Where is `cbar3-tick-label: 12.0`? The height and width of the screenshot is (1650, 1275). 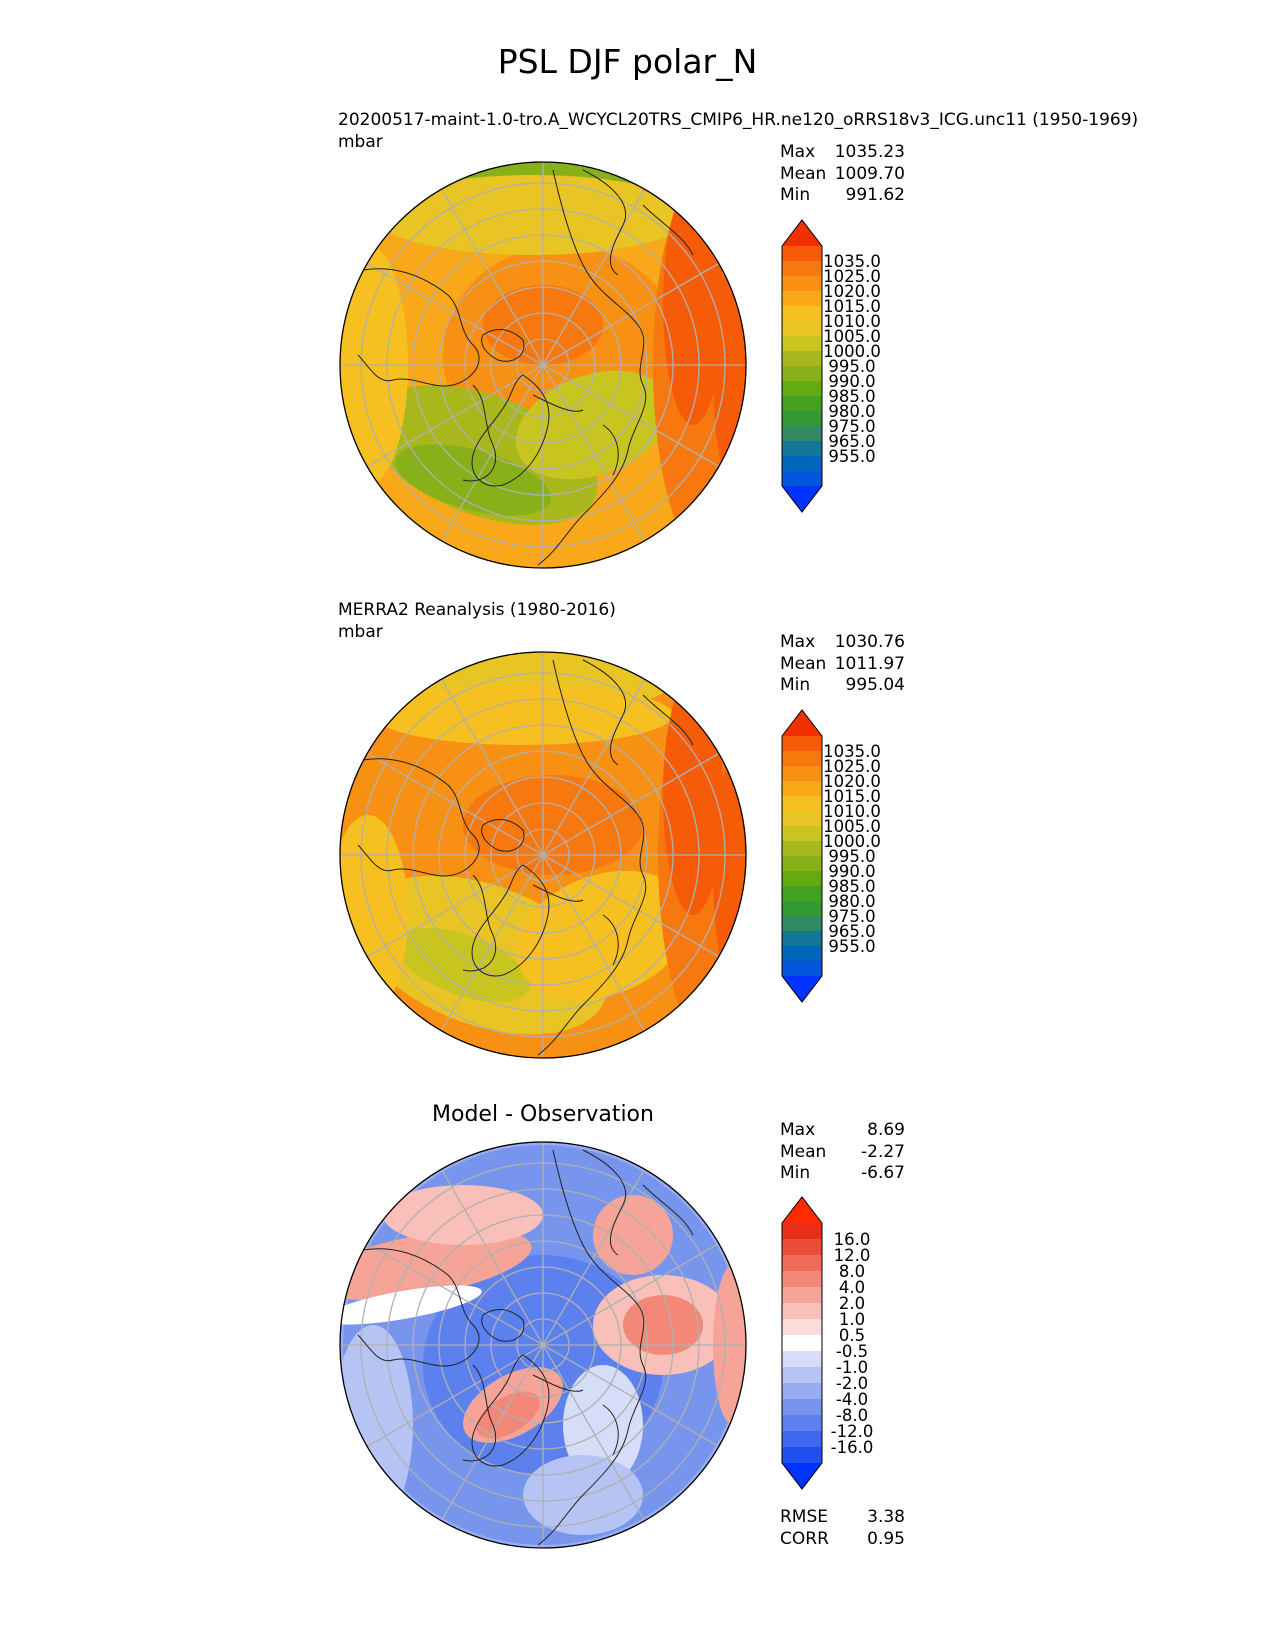 cbar3-tick-label: 12.0 is located at coordinates (852, 1255).